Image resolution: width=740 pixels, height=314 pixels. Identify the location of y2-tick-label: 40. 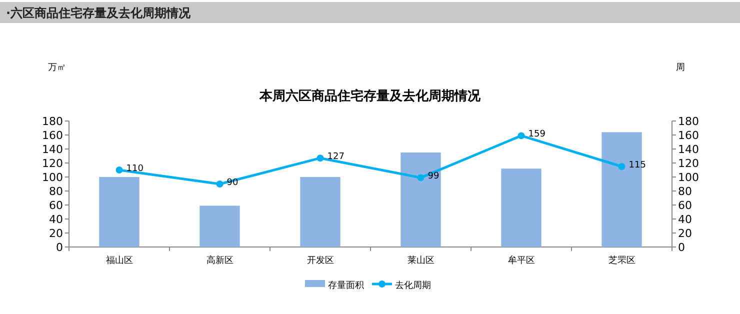
(685, 219).